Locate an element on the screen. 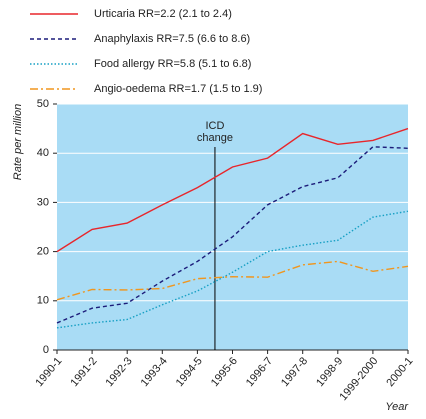 The height and width of the screenshot is (419, 426). legend-item: Urticaria RR=2.2 (2.1 to 2.4) is located at coordinates (131, 14).